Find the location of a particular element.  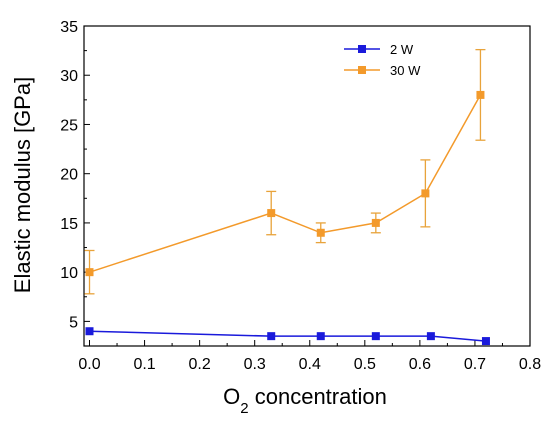

legend: 2 W 30 W is located at coordinates (382, 60).